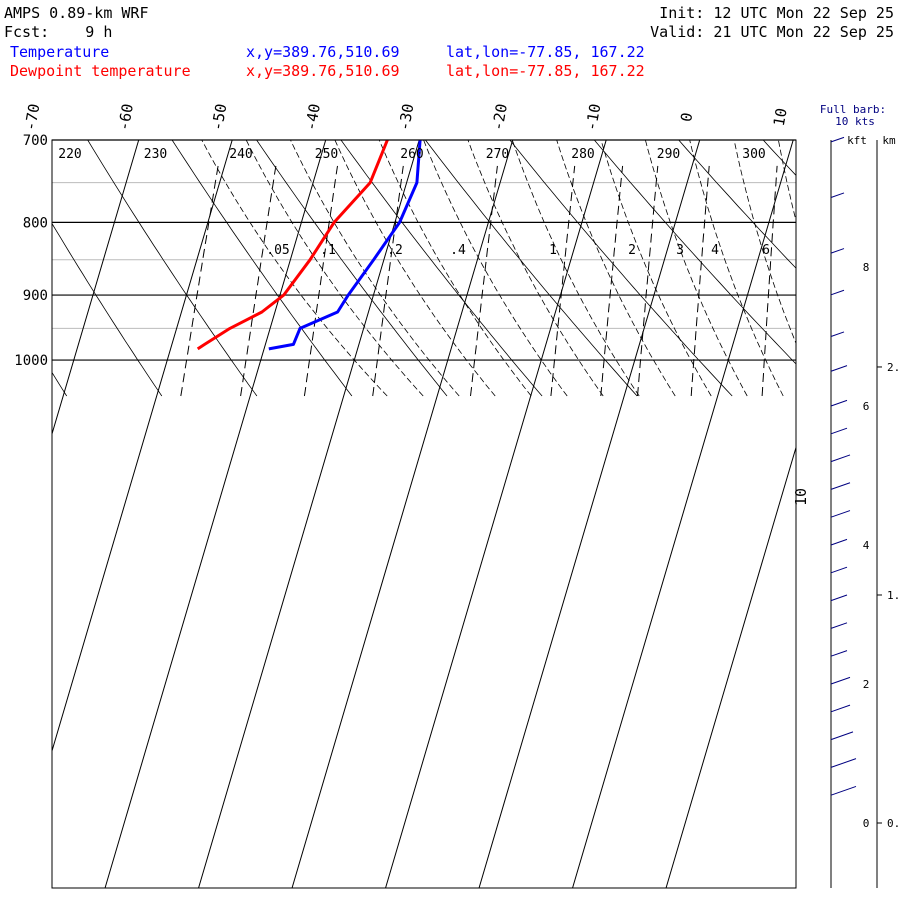 Image resolution: width=900 pixels, height=900 pixels. I want to click on pressure-tick-label: 1000, so click(31, 361).